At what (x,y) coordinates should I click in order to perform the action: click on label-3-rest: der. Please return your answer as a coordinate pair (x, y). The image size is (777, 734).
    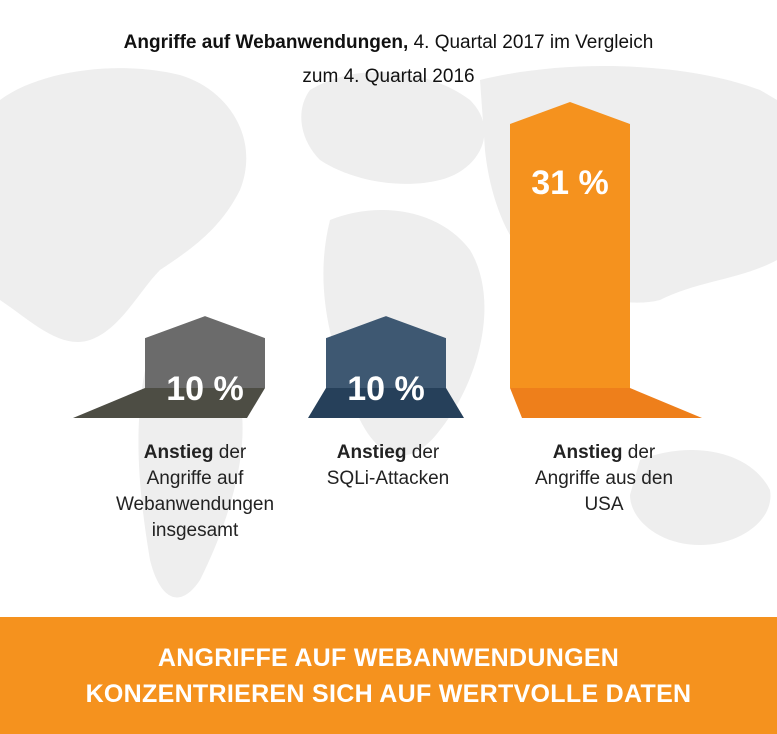
    Looking at the image, I should click on (639, 452).